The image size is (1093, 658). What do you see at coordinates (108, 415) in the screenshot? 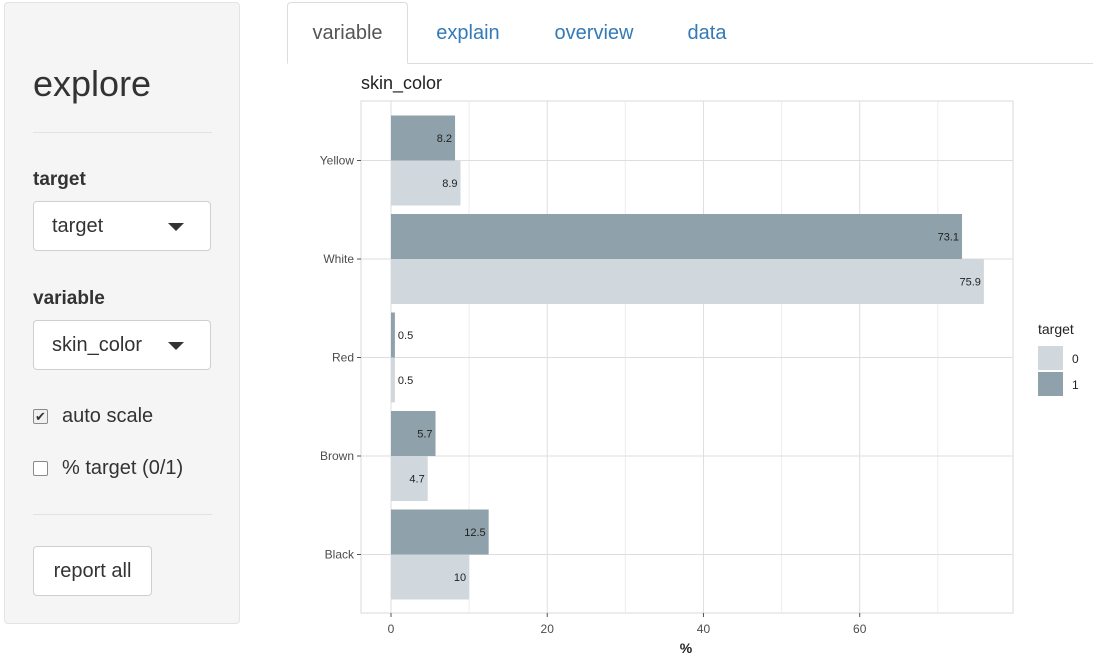
I see `auto-scale-label: auto scale` at bounding box center [108, 415].